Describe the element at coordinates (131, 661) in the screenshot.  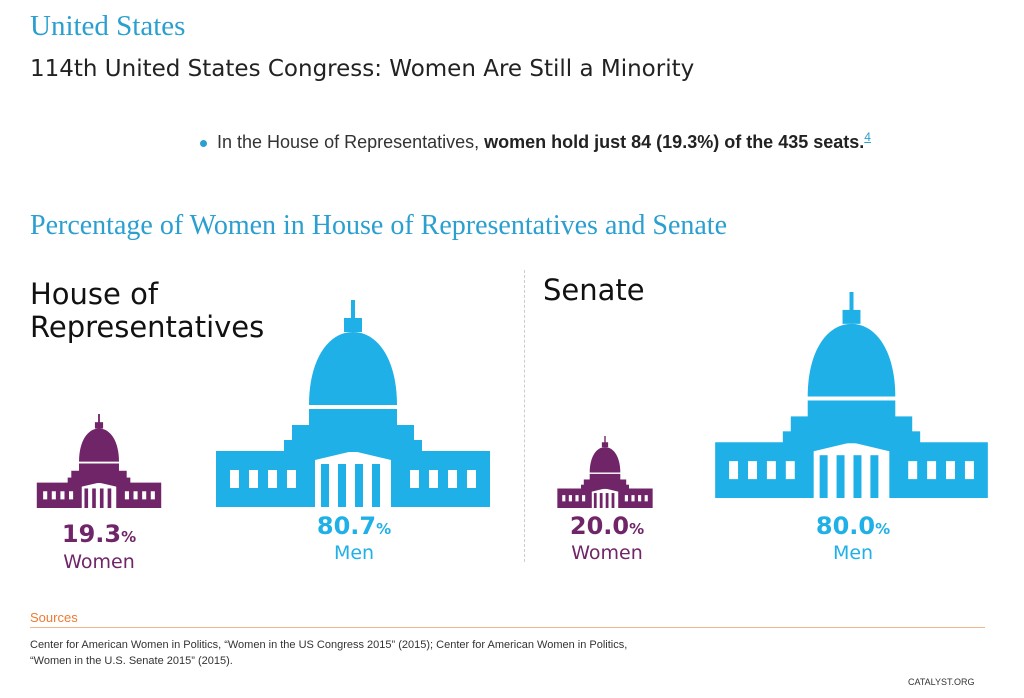
I see `sources-line2: “Women in the U.S. Senate 2015” (2015).` at that location.